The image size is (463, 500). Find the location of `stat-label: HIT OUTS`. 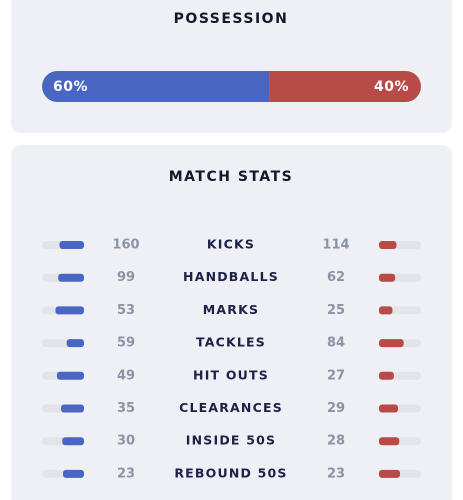

stat-label: HIT OUTS is located at coordinates (231, 374).